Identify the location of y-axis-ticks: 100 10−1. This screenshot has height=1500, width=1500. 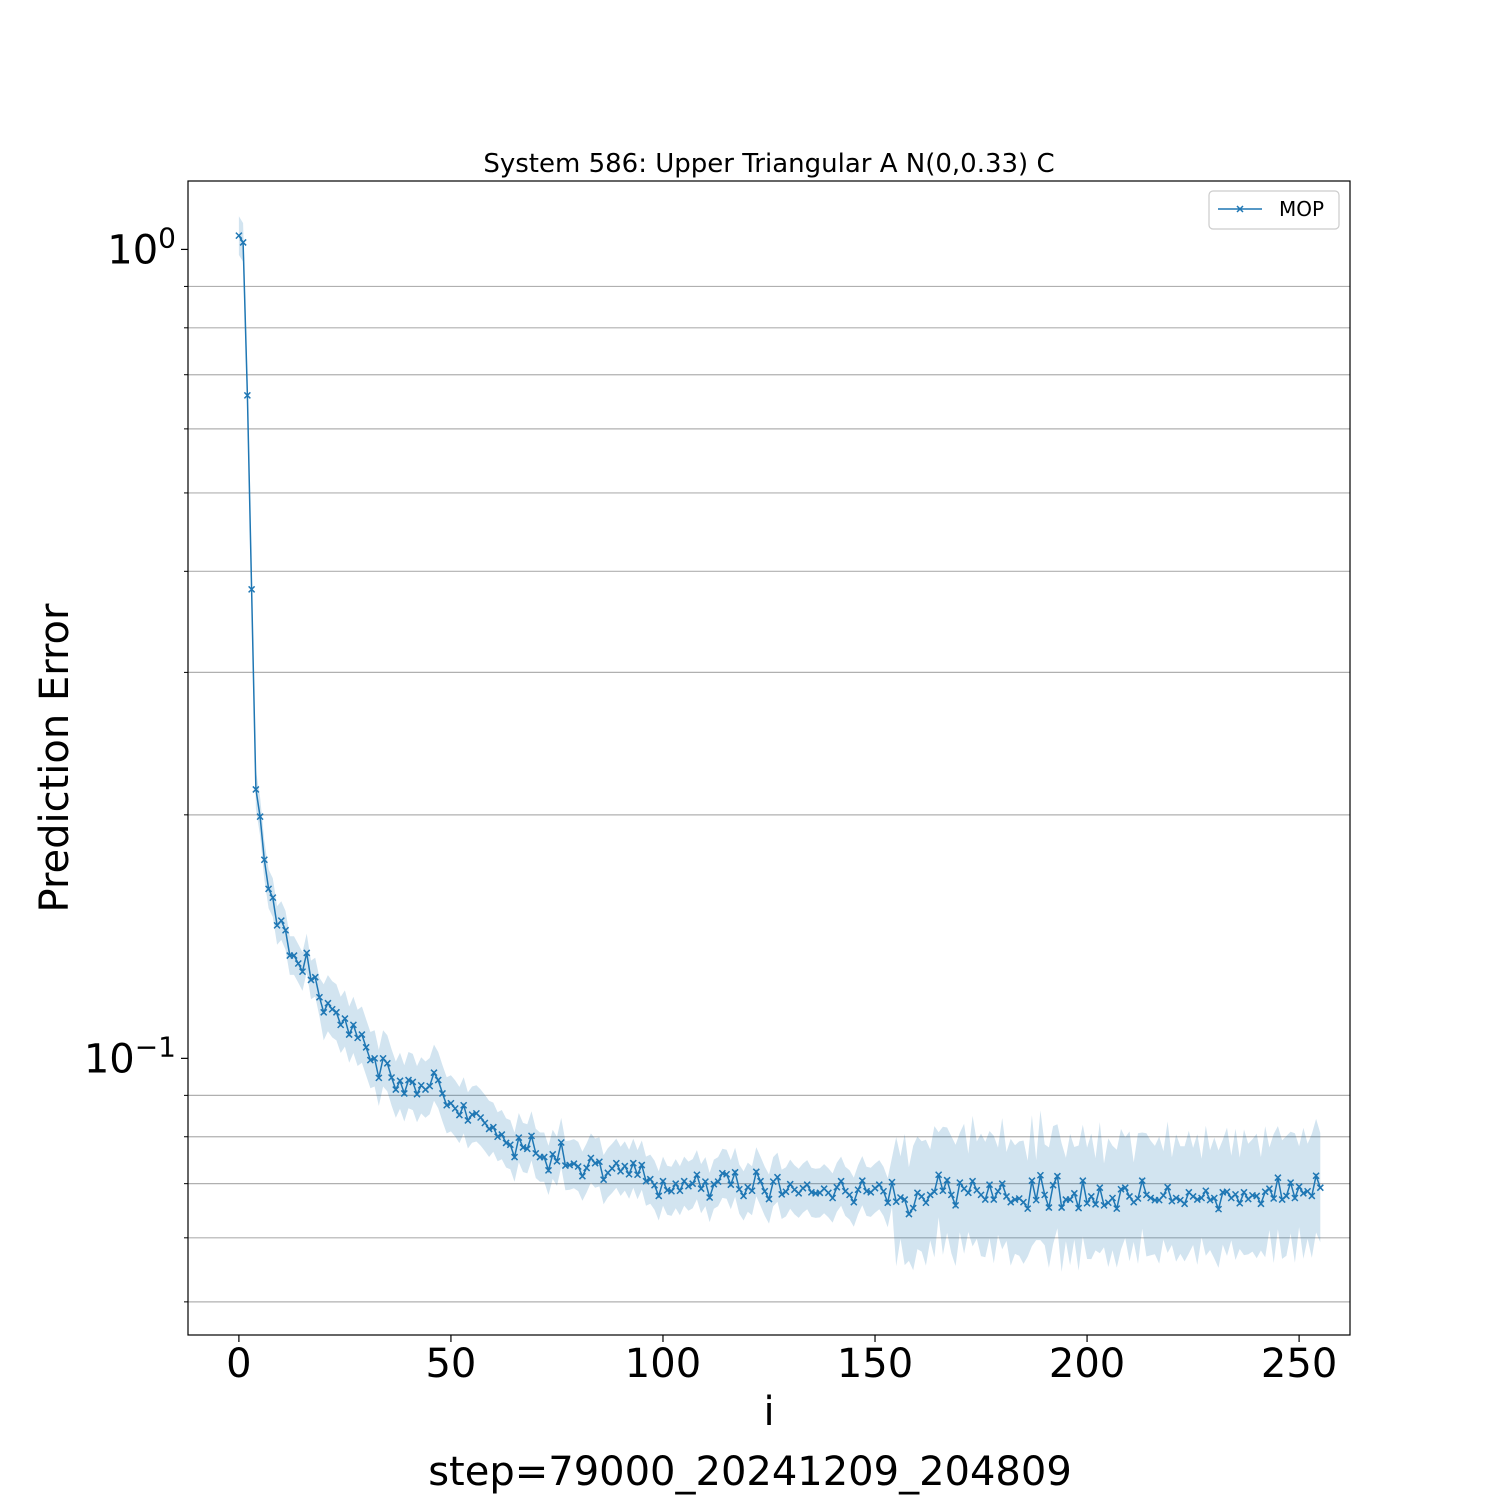
(136, 651).